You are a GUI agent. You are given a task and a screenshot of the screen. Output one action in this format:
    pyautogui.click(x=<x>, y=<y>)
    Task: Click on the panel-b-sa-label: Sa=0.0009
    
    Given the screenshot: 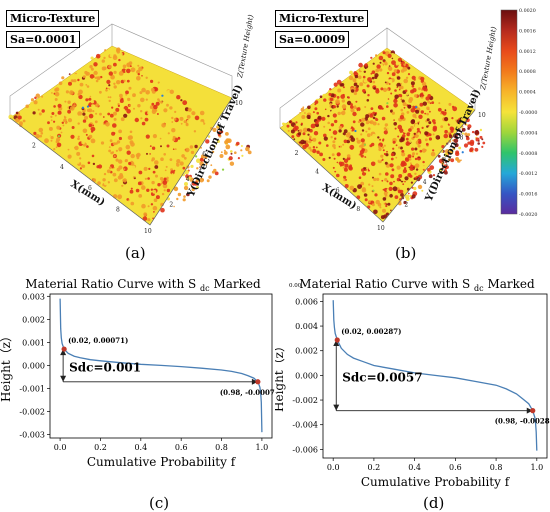 What is the action you would take?
    pyautogui.click(x=312, y=40)
    